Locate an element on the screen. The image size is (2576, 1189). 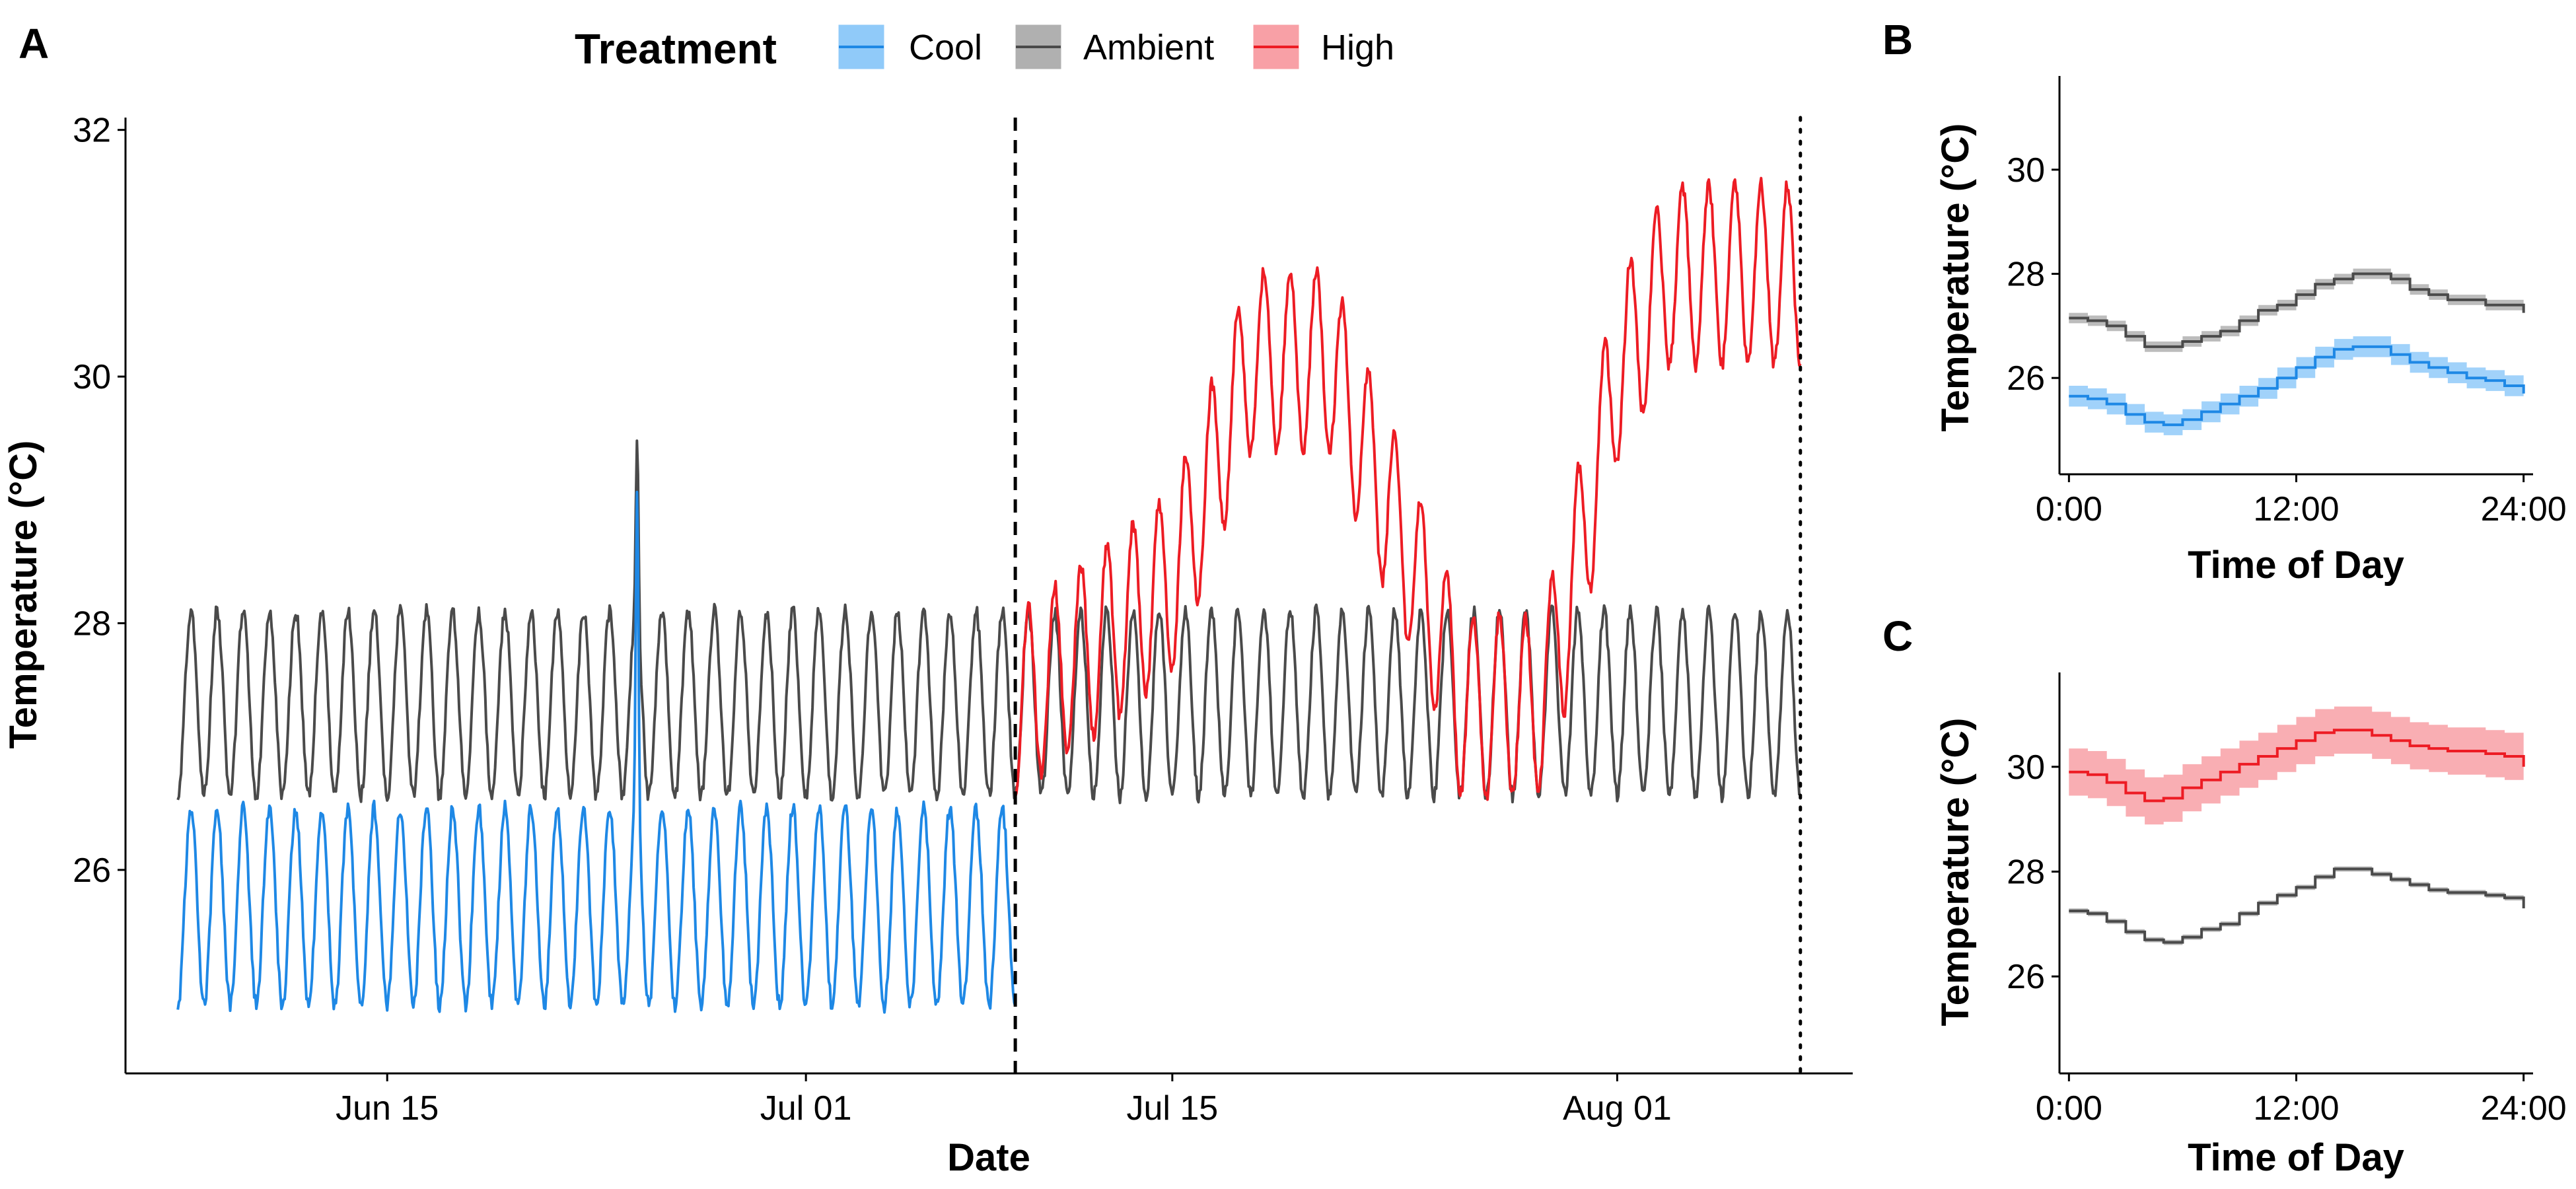
panel-b-x-title: Time of Day is located at coordinates (2296, 565).